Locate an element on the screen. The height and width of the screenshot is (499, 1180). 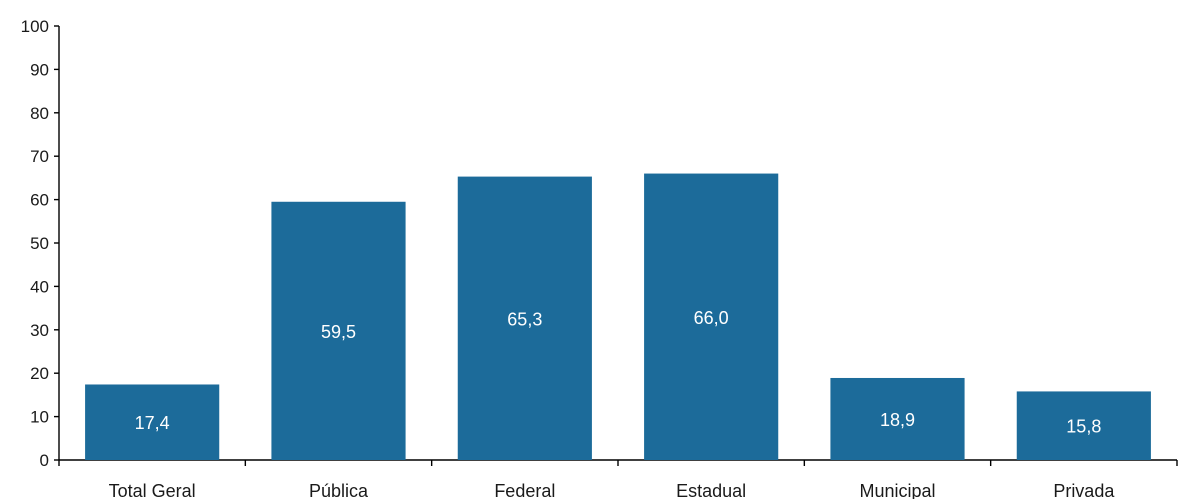
y-axis: 0 10 20 30 40 50 60 70 80 90 100 is located at coordinates (40, 243).